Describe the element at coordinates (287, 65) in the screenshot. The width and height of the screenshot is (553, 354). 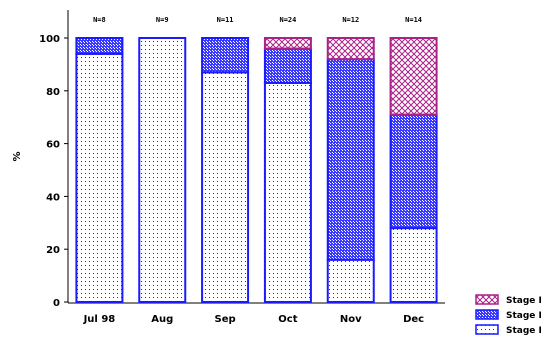
I see `bar-segment-2-oct` at that location.